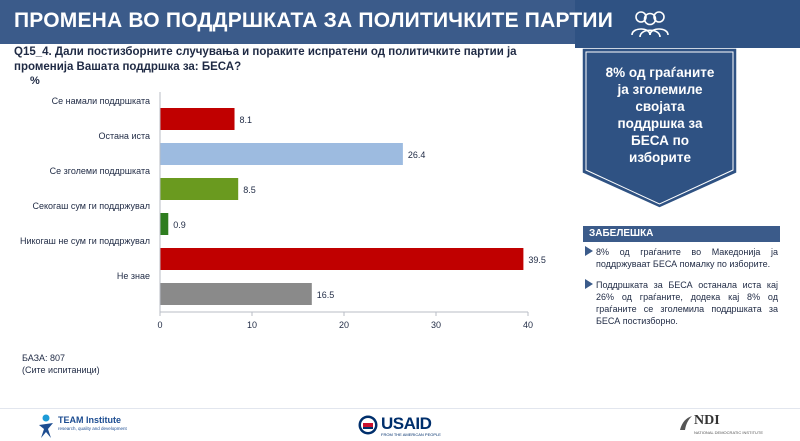 The image size is (800, 441). I want to click on people-icon, so click(650, 24).